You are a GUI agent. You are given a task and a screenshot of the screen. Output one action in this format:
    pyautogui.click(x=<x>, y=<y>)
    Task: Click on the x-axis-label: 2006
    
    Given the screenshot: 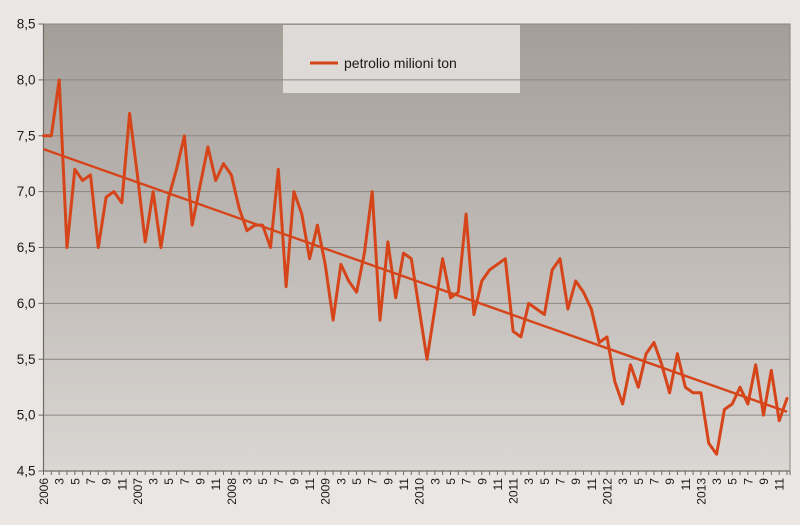 What is the action you would take?
    pyautogui.click(x=44, y=491)
    